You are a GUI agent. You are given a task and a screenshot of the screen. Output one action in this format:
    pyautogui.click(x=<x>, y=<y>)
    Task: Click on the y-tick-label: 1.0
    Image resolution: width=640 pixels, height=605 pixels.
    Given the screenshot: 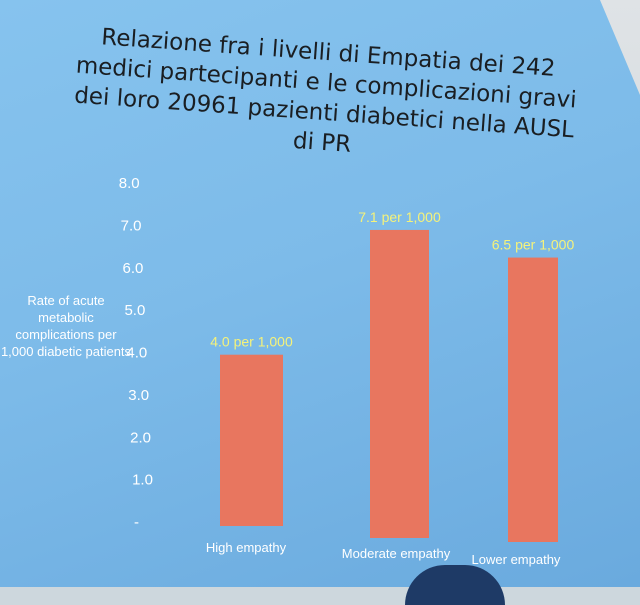 What is the action you would take?
    pyautogui.click(x=142, y=480)
    